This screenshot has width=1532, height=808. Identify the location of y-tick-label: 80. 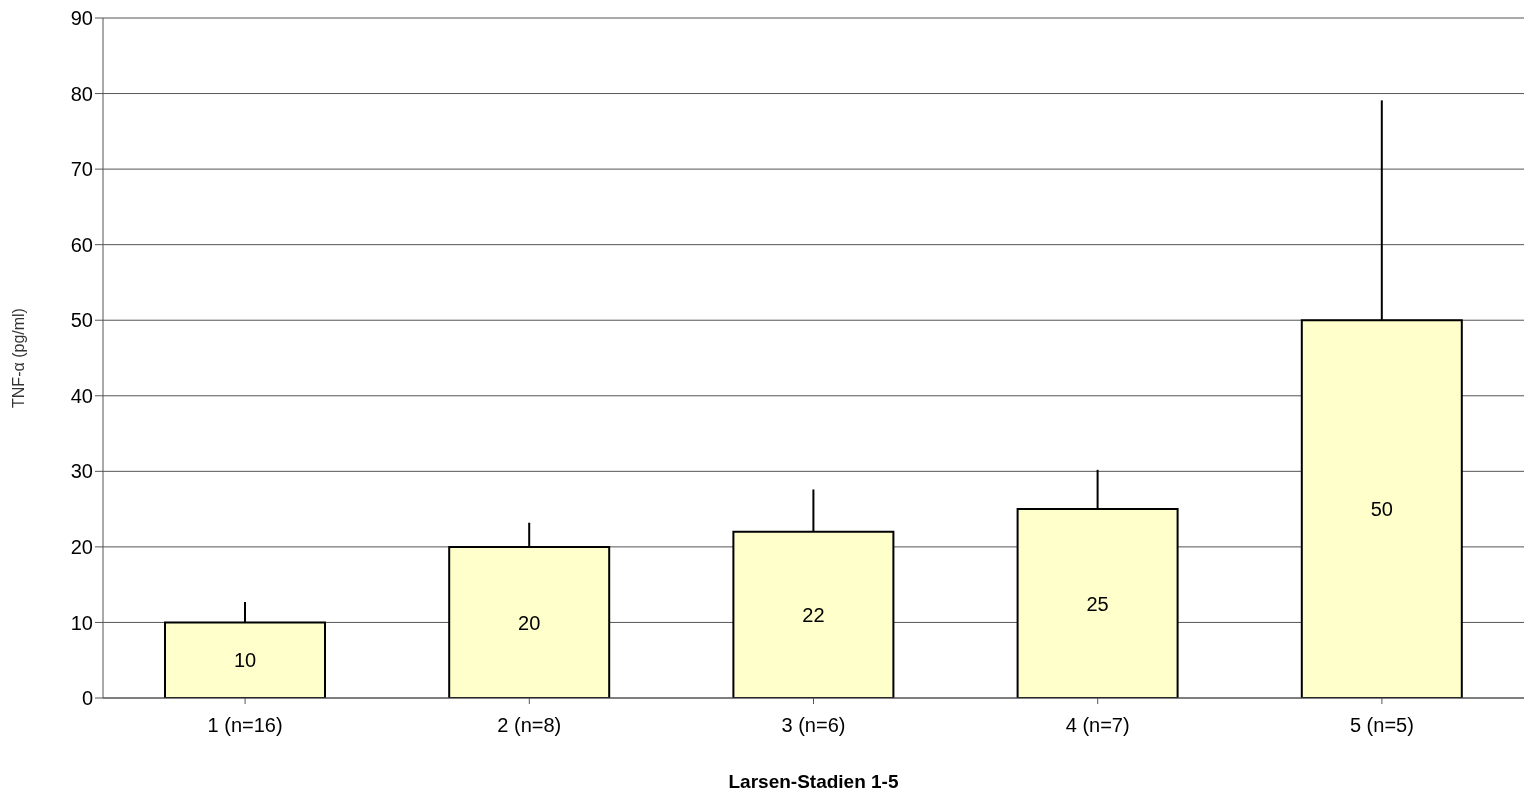
(81, 93).